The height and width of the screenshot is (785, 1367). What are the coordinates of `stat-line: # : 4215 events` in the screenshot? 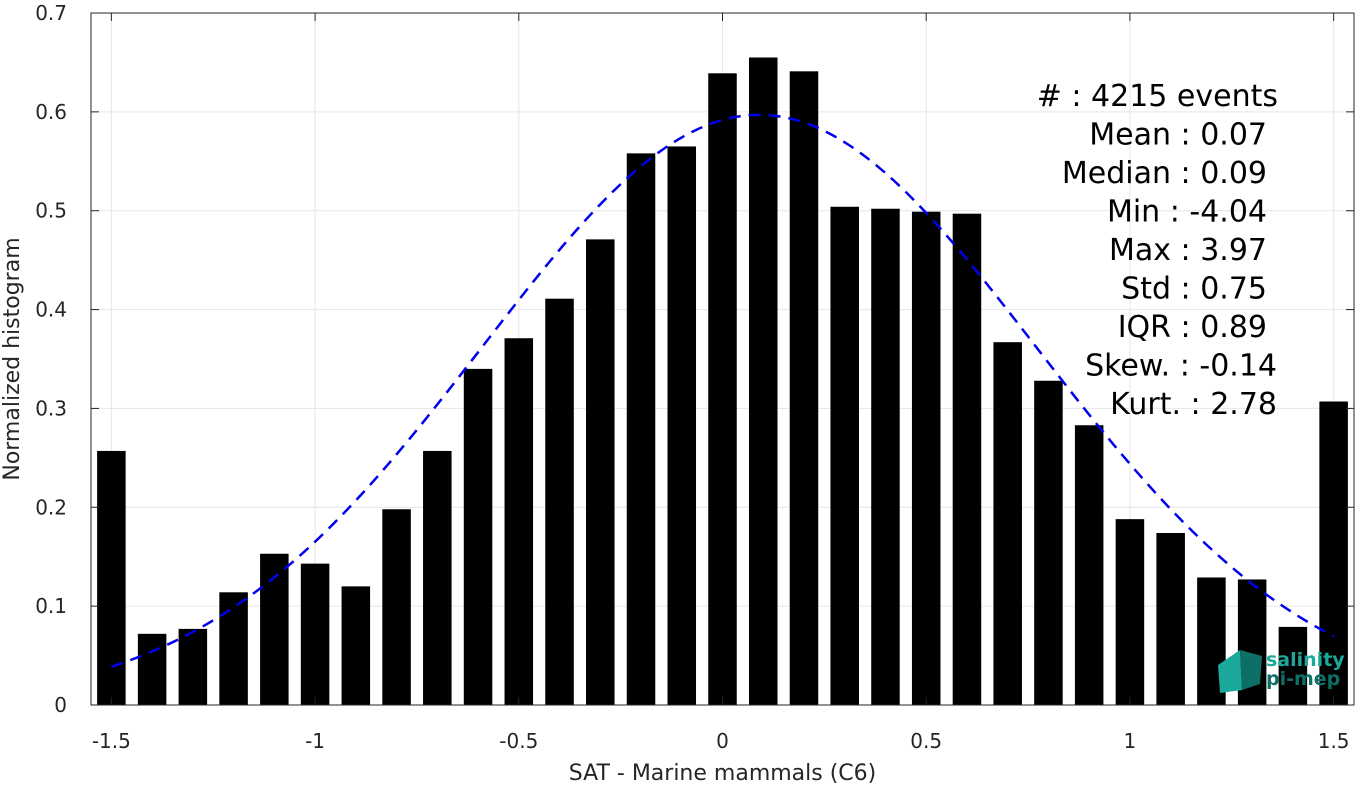 It's located at (1157, 96).